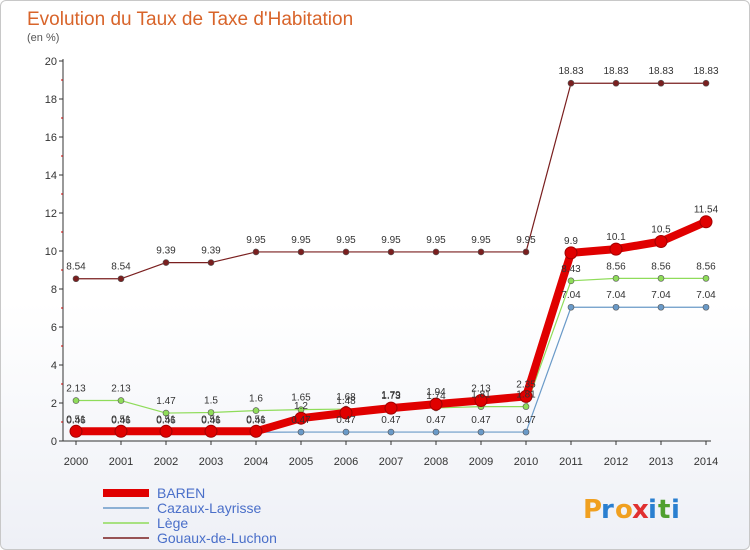 The width and height of the screenshot is (750, 550). I want to click on data-label: 1.48, so click(346, 401).